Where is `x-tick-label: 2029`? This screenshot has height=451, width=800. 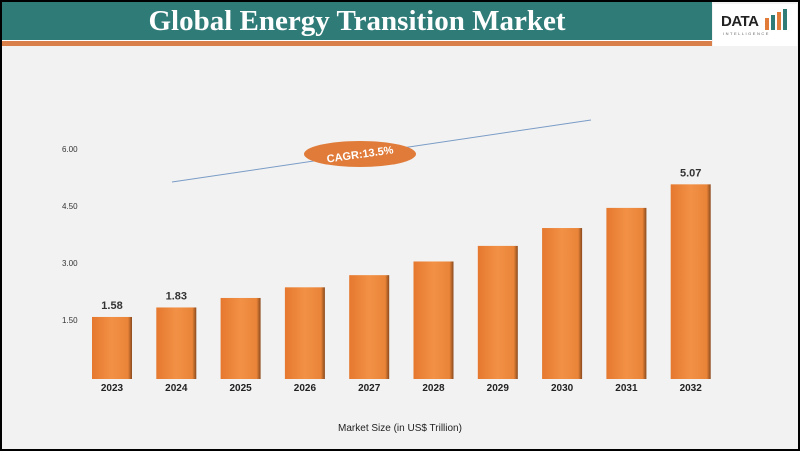
x-tick-label: 2029 is located at coordinates (498, 388).